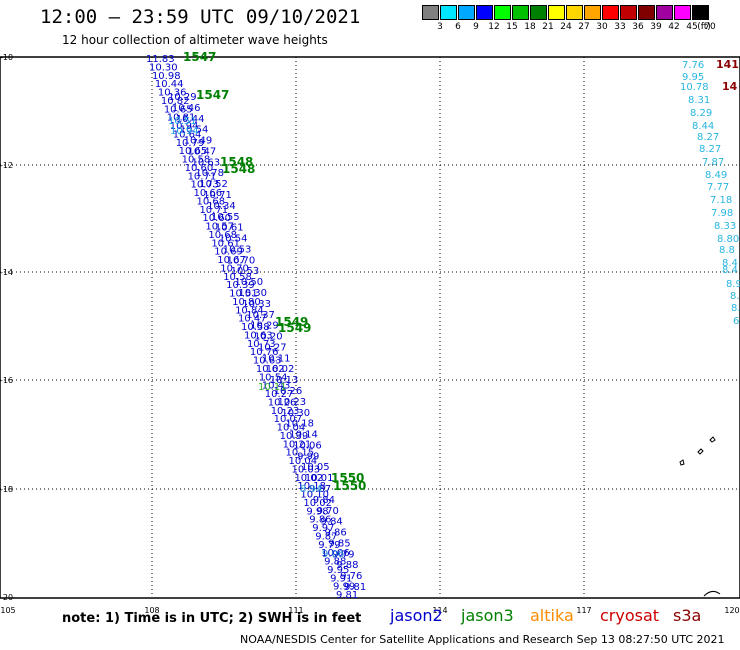 This screenshot has height=650, width=740. Describe the element at coordinates (693, 77) in the screenshot. I see `swh-value-east: 9.95` at that location.